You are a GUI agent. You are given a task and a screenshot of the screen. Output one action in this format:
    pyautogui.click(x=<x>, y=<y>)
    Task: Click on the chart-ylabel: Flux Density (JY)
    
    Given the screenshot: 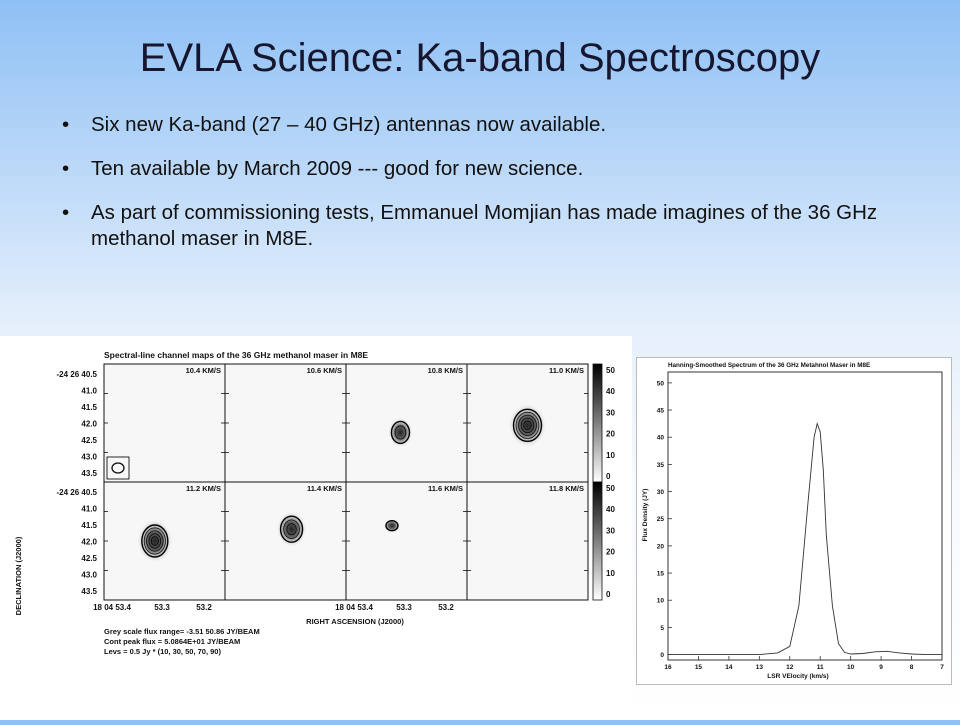 What is the action you would take?
    pyautogui.click(x=645, y=515)
    